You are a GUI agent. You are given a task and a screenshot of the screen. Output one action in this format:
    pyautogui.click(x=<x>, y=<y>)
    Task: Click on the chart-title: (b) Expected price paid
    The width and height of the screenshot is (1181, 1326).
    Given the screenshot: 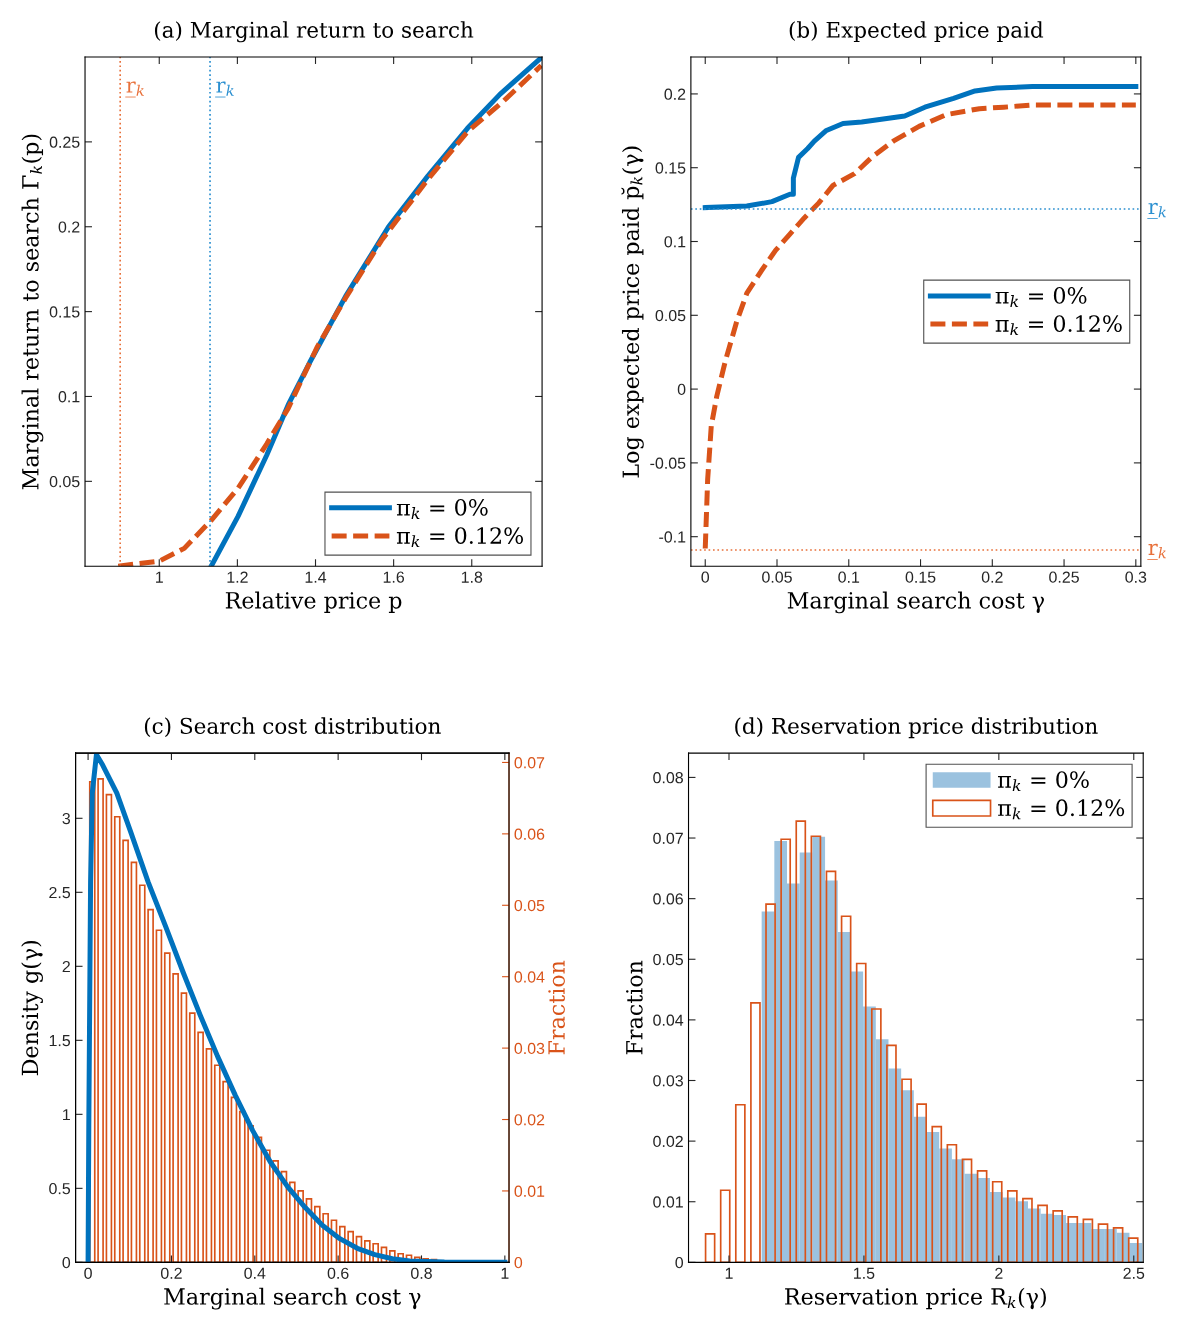 What is the action you would take?
    pyautogui.click(x=916, y=32)
    